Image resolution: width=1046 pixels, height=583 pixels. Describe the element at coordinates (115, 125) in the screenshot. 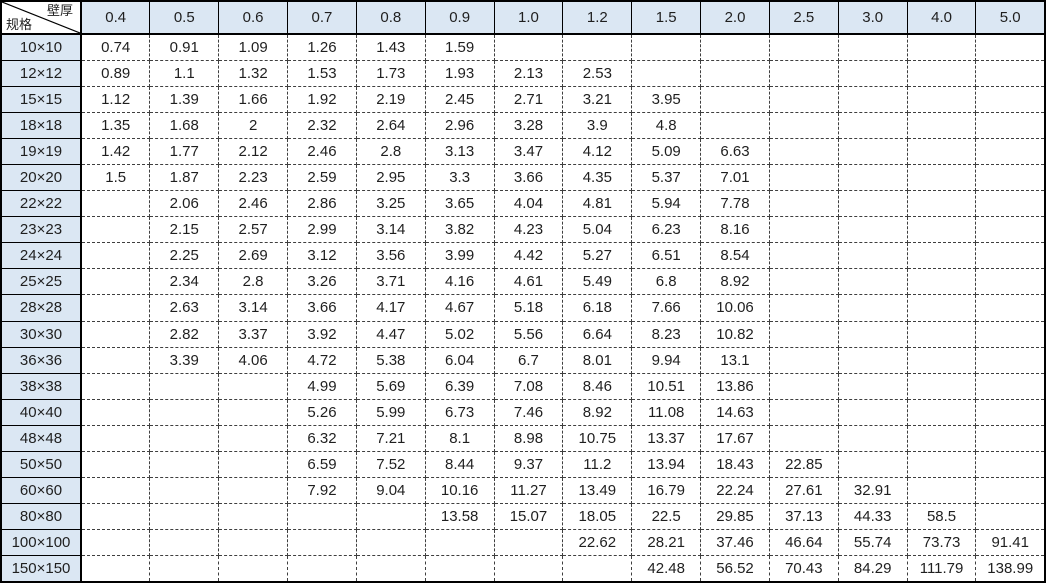

I see `weight-cell: 1.35` at that location.